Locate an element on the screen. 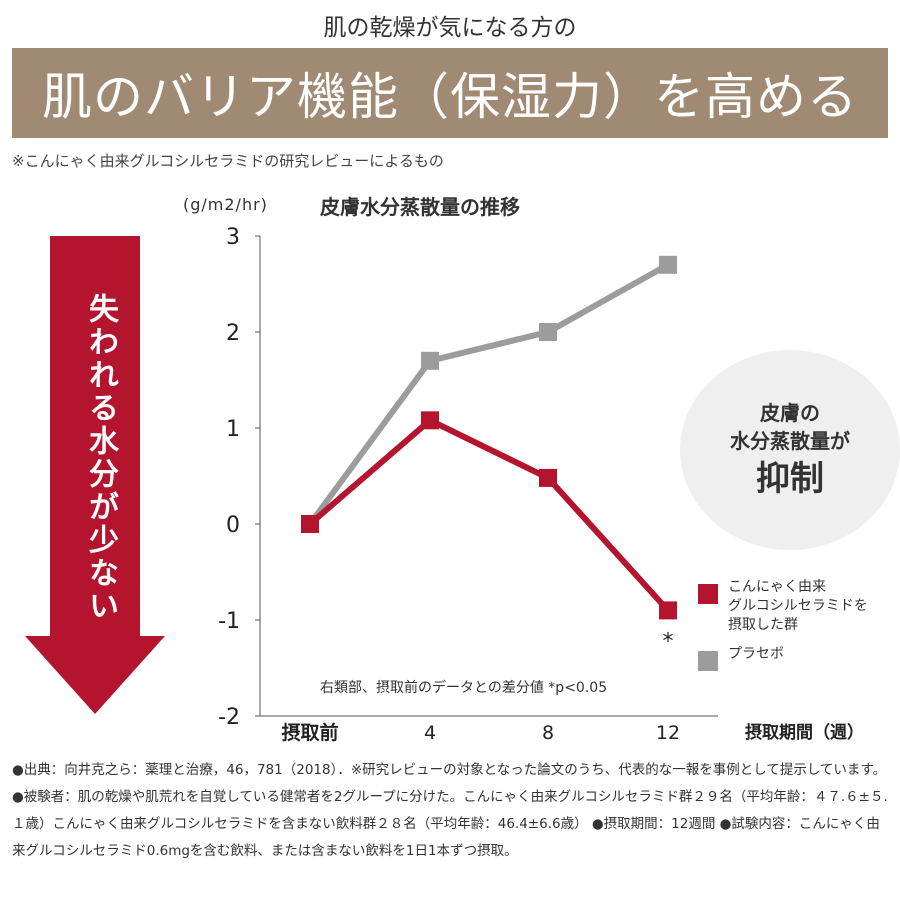 This screenshot has width=900, height=900. y-tick-label: -1 is located at coordinates (229, 621).